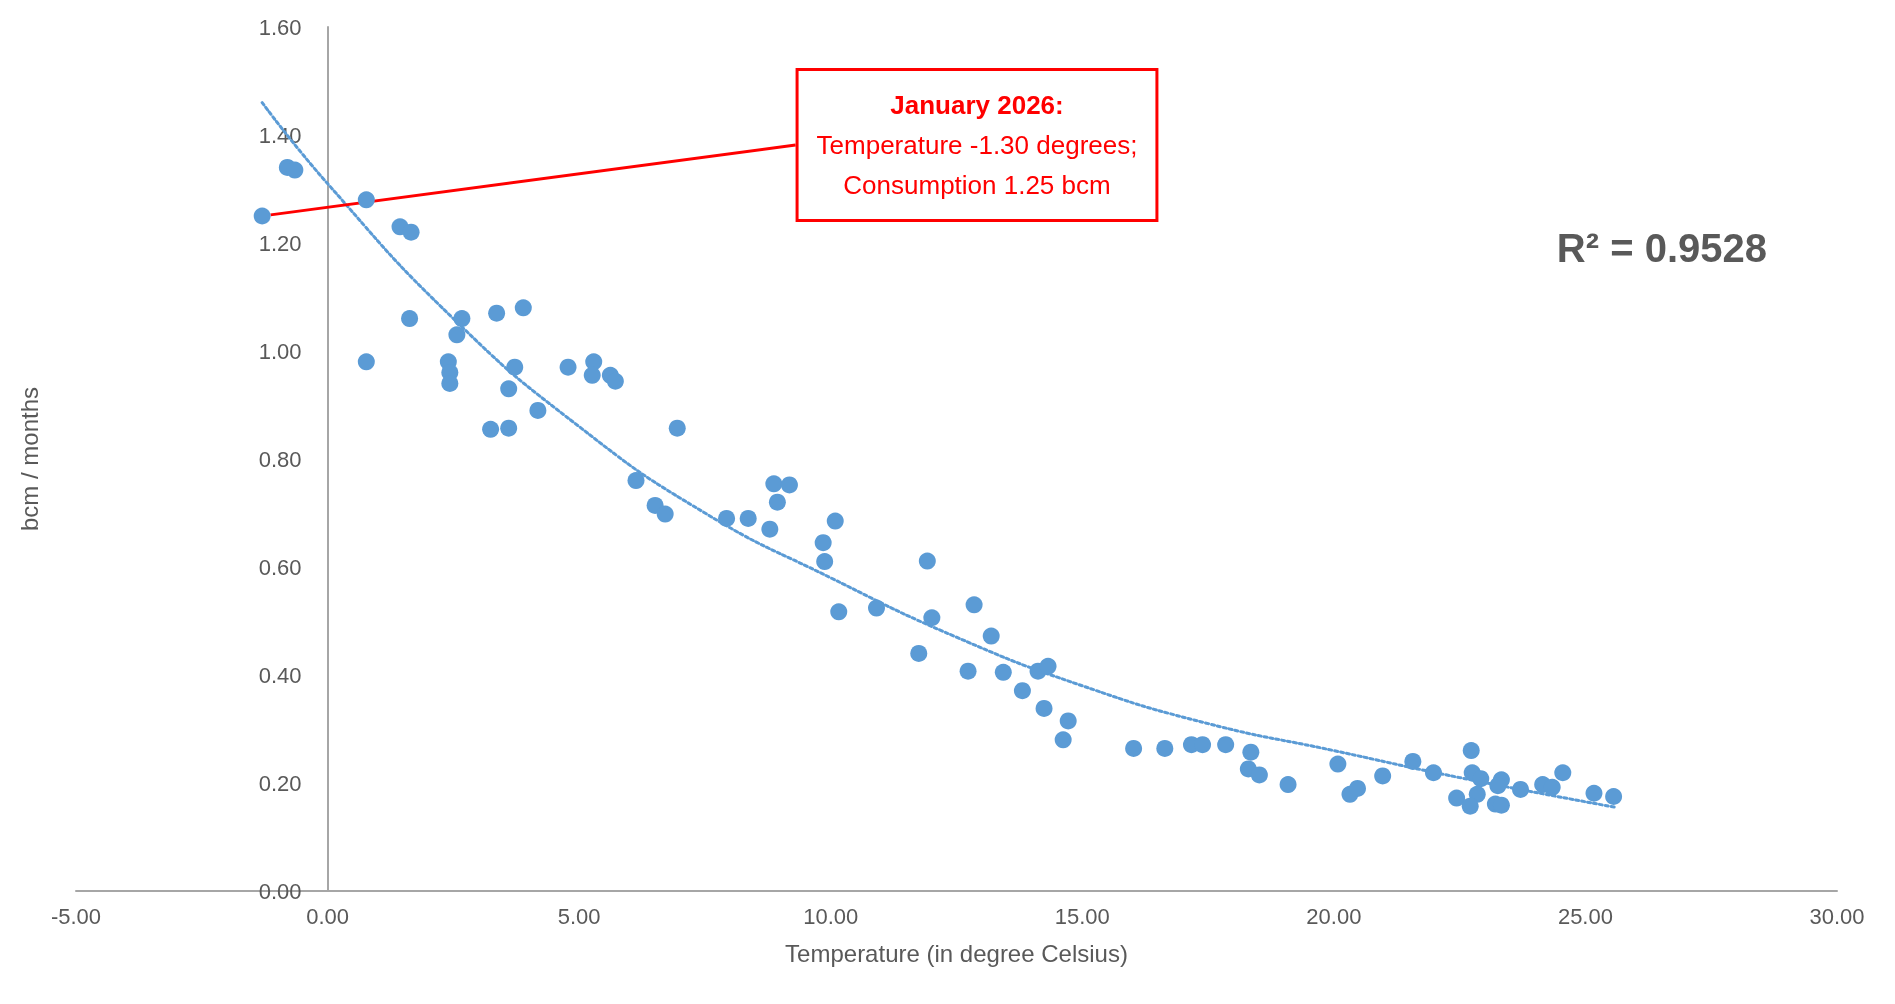 The width and height of the screenshot is (1895, 1004). What do you see at coordinates (327, 916) in the screenshot?
I see `x-tick-label: 0.00` at bounding box center [327, 916].